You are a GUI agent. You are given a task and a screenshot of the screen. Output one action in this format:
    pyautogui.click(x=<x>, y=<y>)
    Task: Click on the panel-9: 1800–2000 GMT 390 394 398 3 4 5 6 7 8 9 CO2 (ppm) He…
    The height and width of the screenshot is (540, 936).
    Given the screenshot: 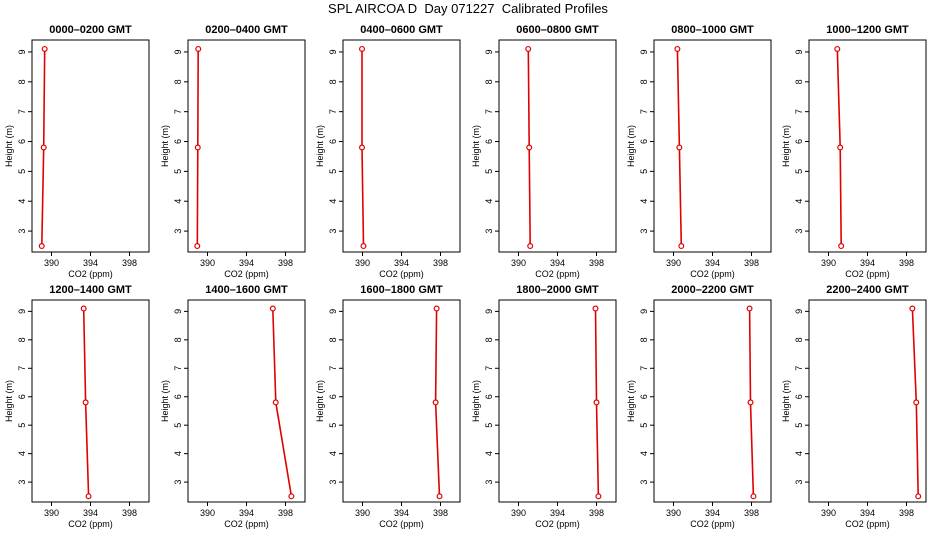 What is the action you would take?
    pyautogui.click(x=544, y=406)
    